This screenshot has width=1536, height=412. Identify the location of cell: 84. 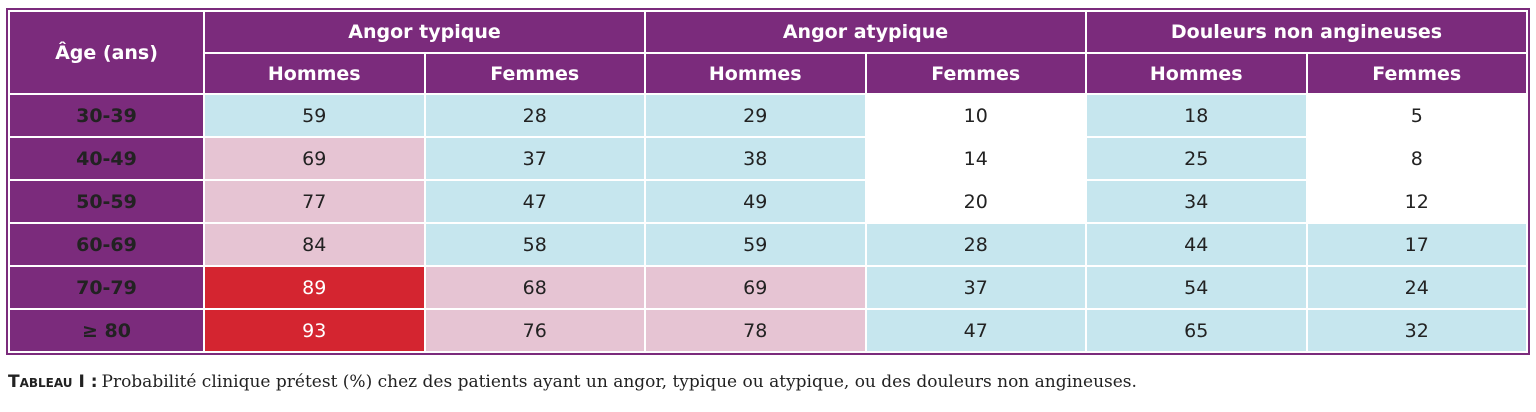
(314, 244).